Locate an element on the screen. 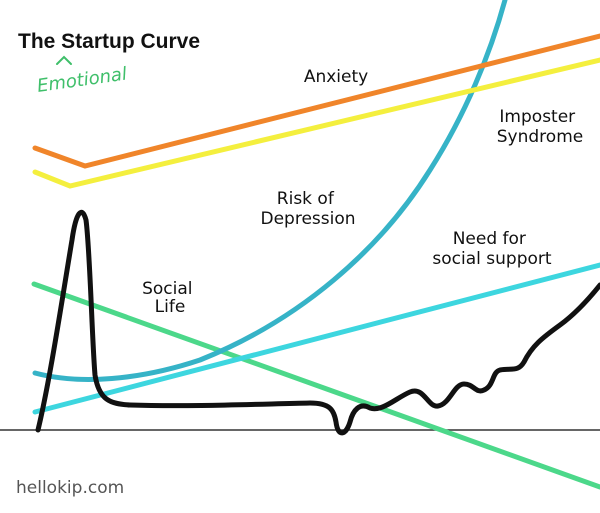 The image size is (600, 513). caret-mark is located at coordinates (64, 60).